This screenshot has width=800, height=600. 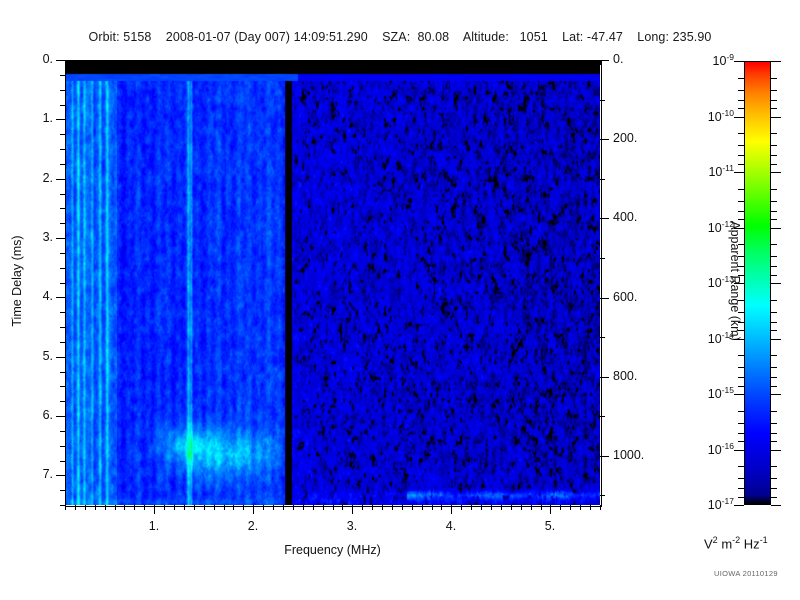 I want to click on y-tick-label: 1., so click(x=47, y=118).